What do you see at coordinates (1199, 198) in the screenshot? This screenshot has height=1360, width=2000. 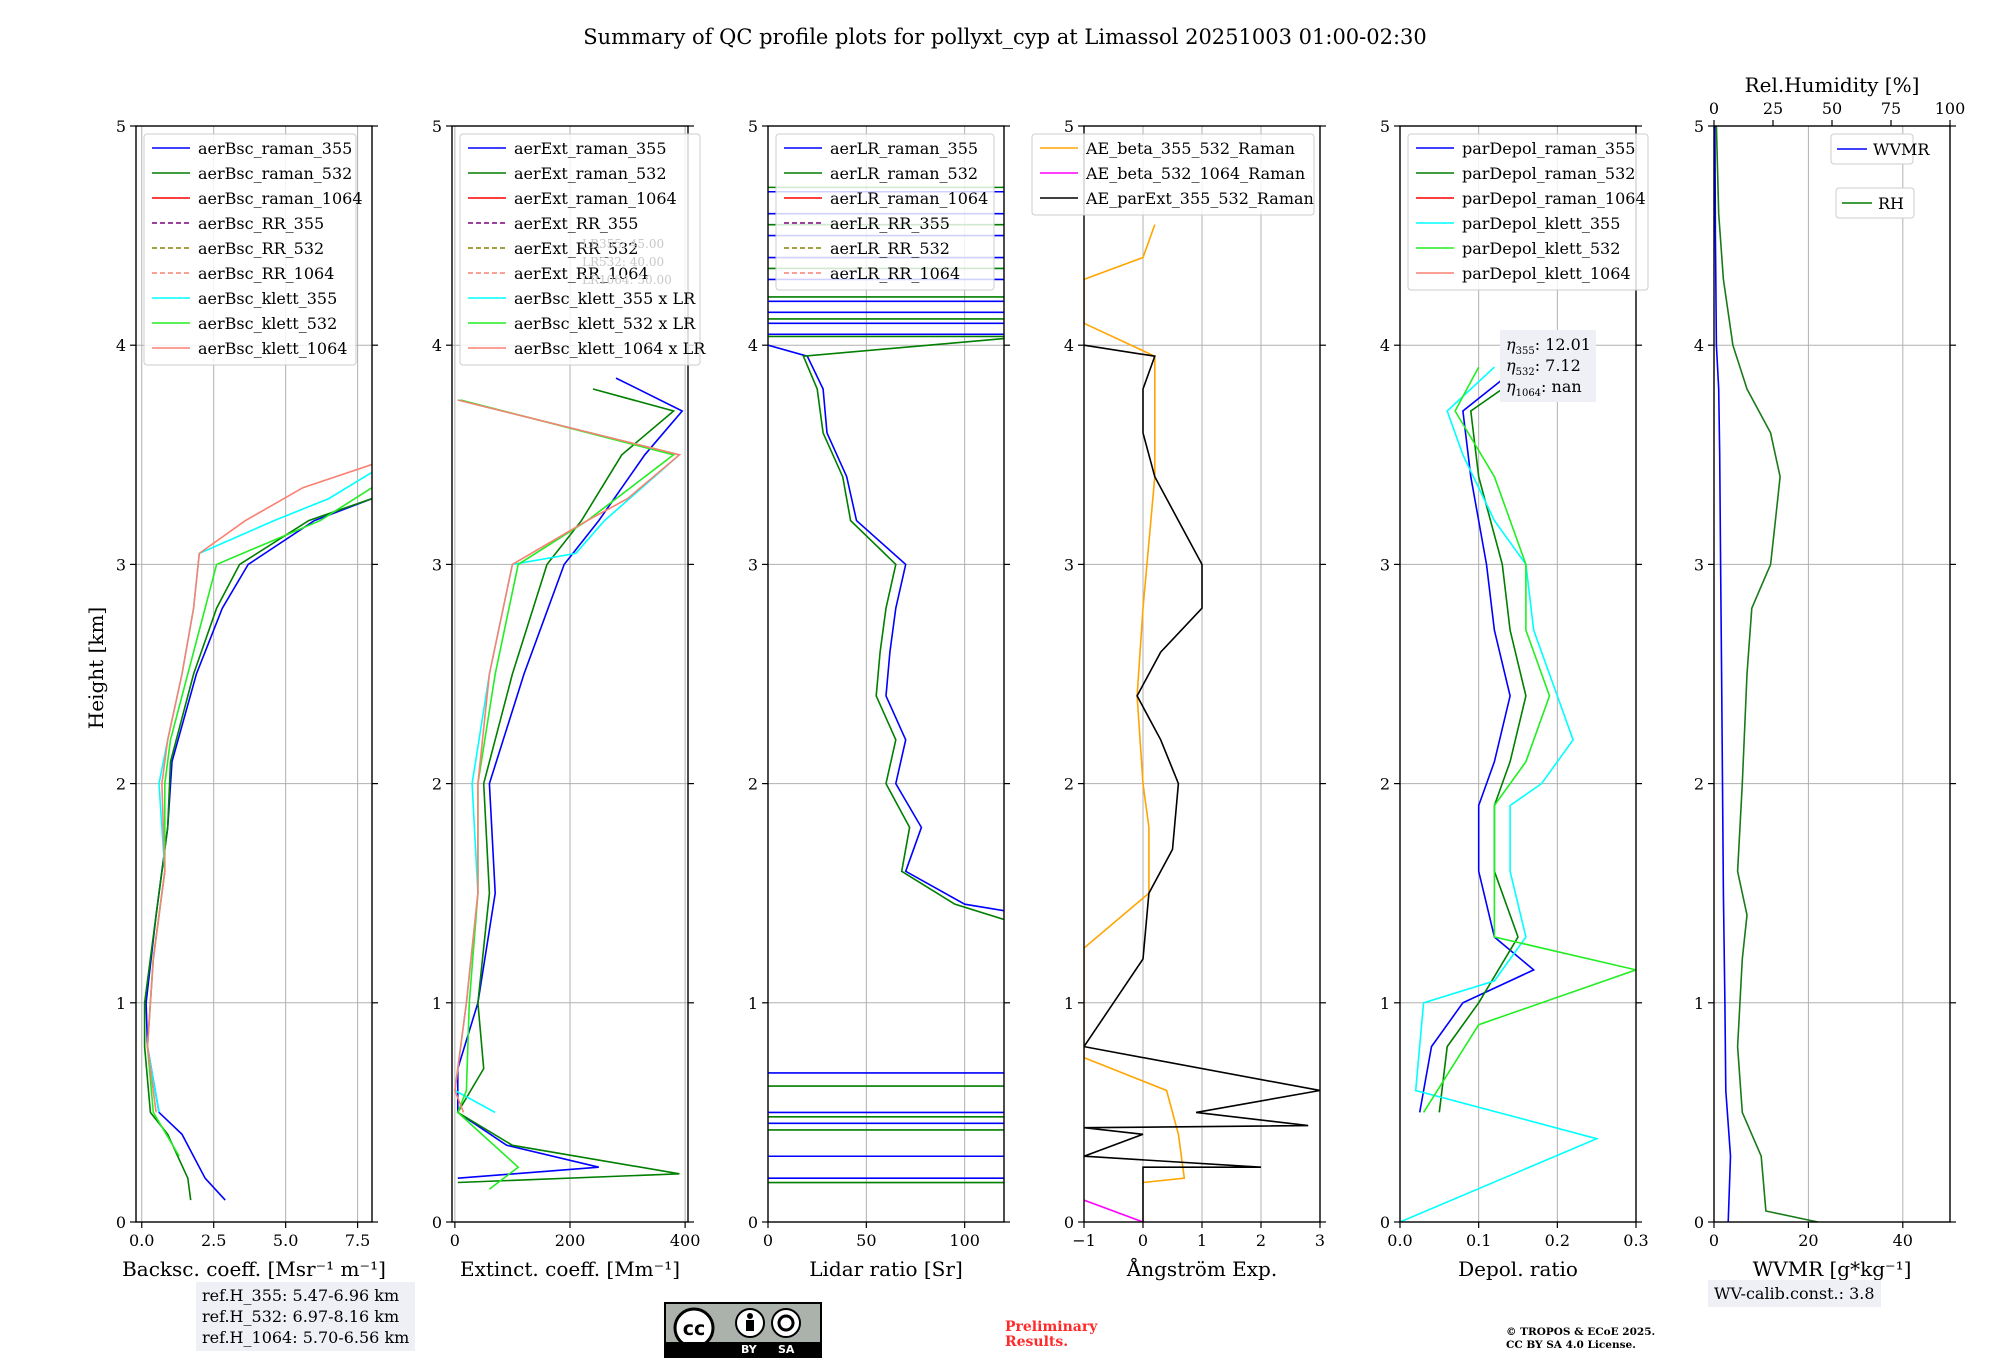 I see `legend-entry-label: AE_parExt_355_532_Raman` at bounding box center [1199, 198].